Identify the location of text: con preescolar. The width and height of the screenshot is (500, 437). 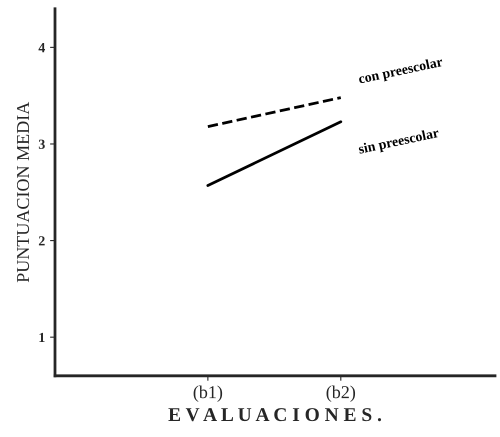
(401, 71).